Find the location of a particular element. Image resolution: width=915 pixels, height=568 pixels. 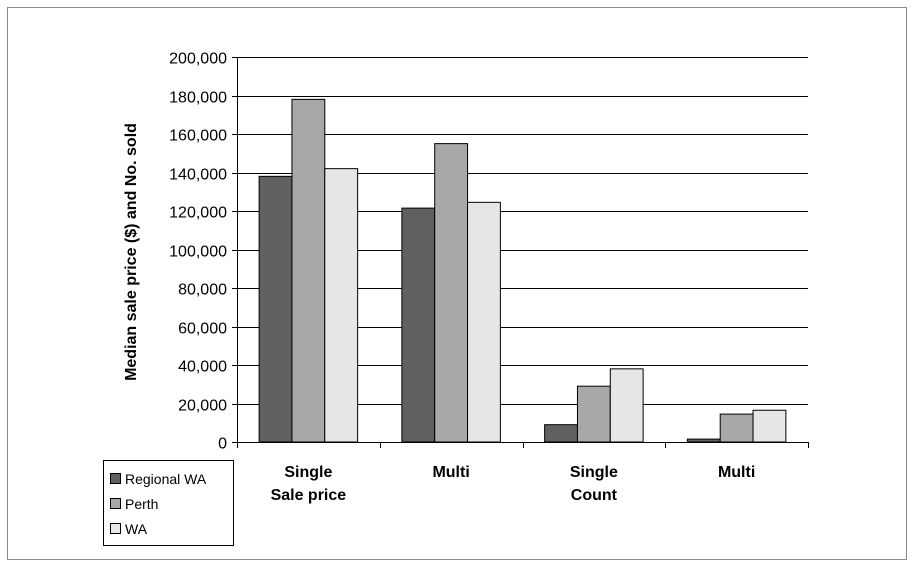

legend: Regional WA Perth WA is located at coordinates (168, 503).